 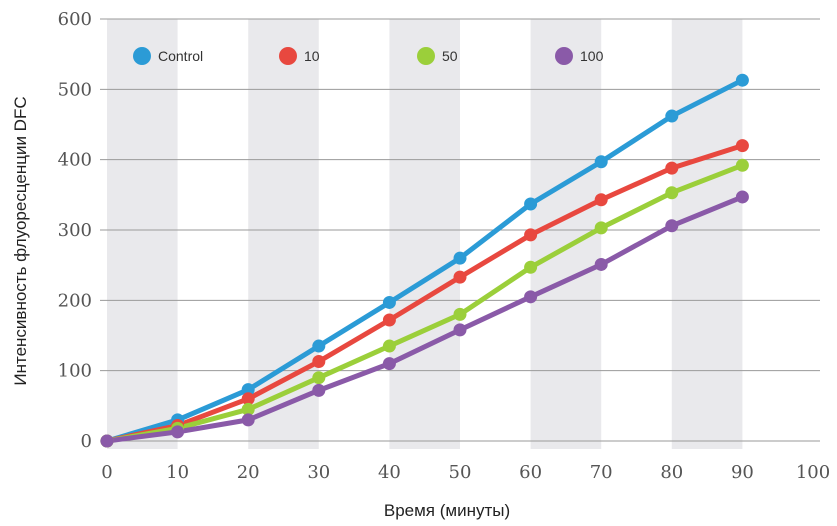 I want to click on y-tick-label: 100, so click(x=75, y=371).